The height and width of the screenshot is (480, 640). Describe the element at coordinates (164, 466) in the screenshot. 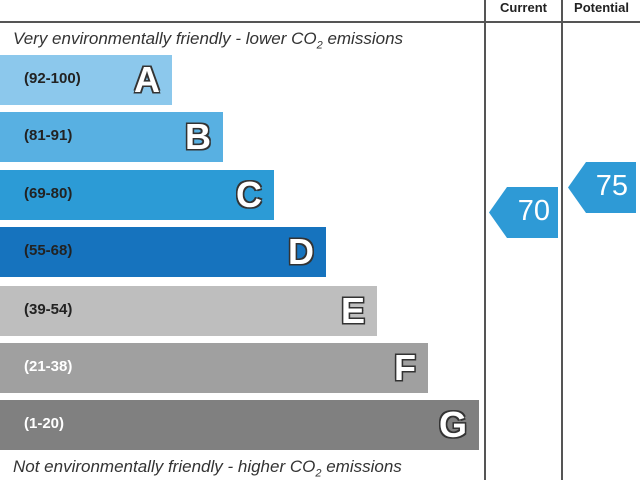

I see `bottom-caption-text: Not environmentally friendly - higher CO` at that location.